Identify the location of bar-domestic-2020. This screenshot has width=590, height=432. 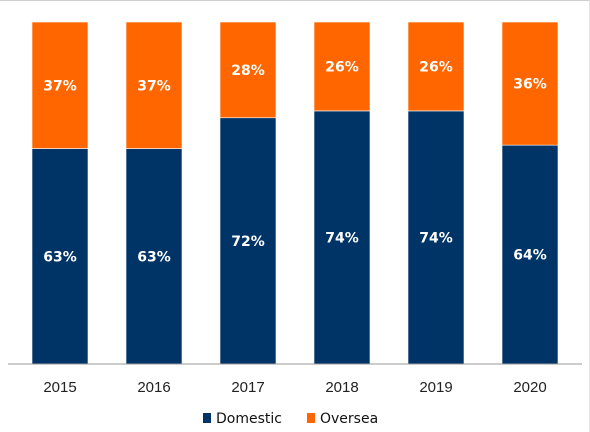
(530, 254).